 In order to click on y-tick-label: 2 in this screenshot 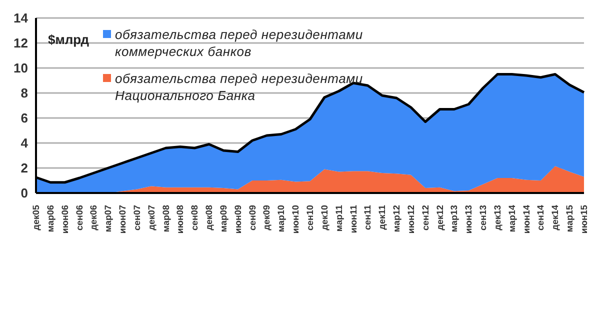, I will do `click(24, 168)`.